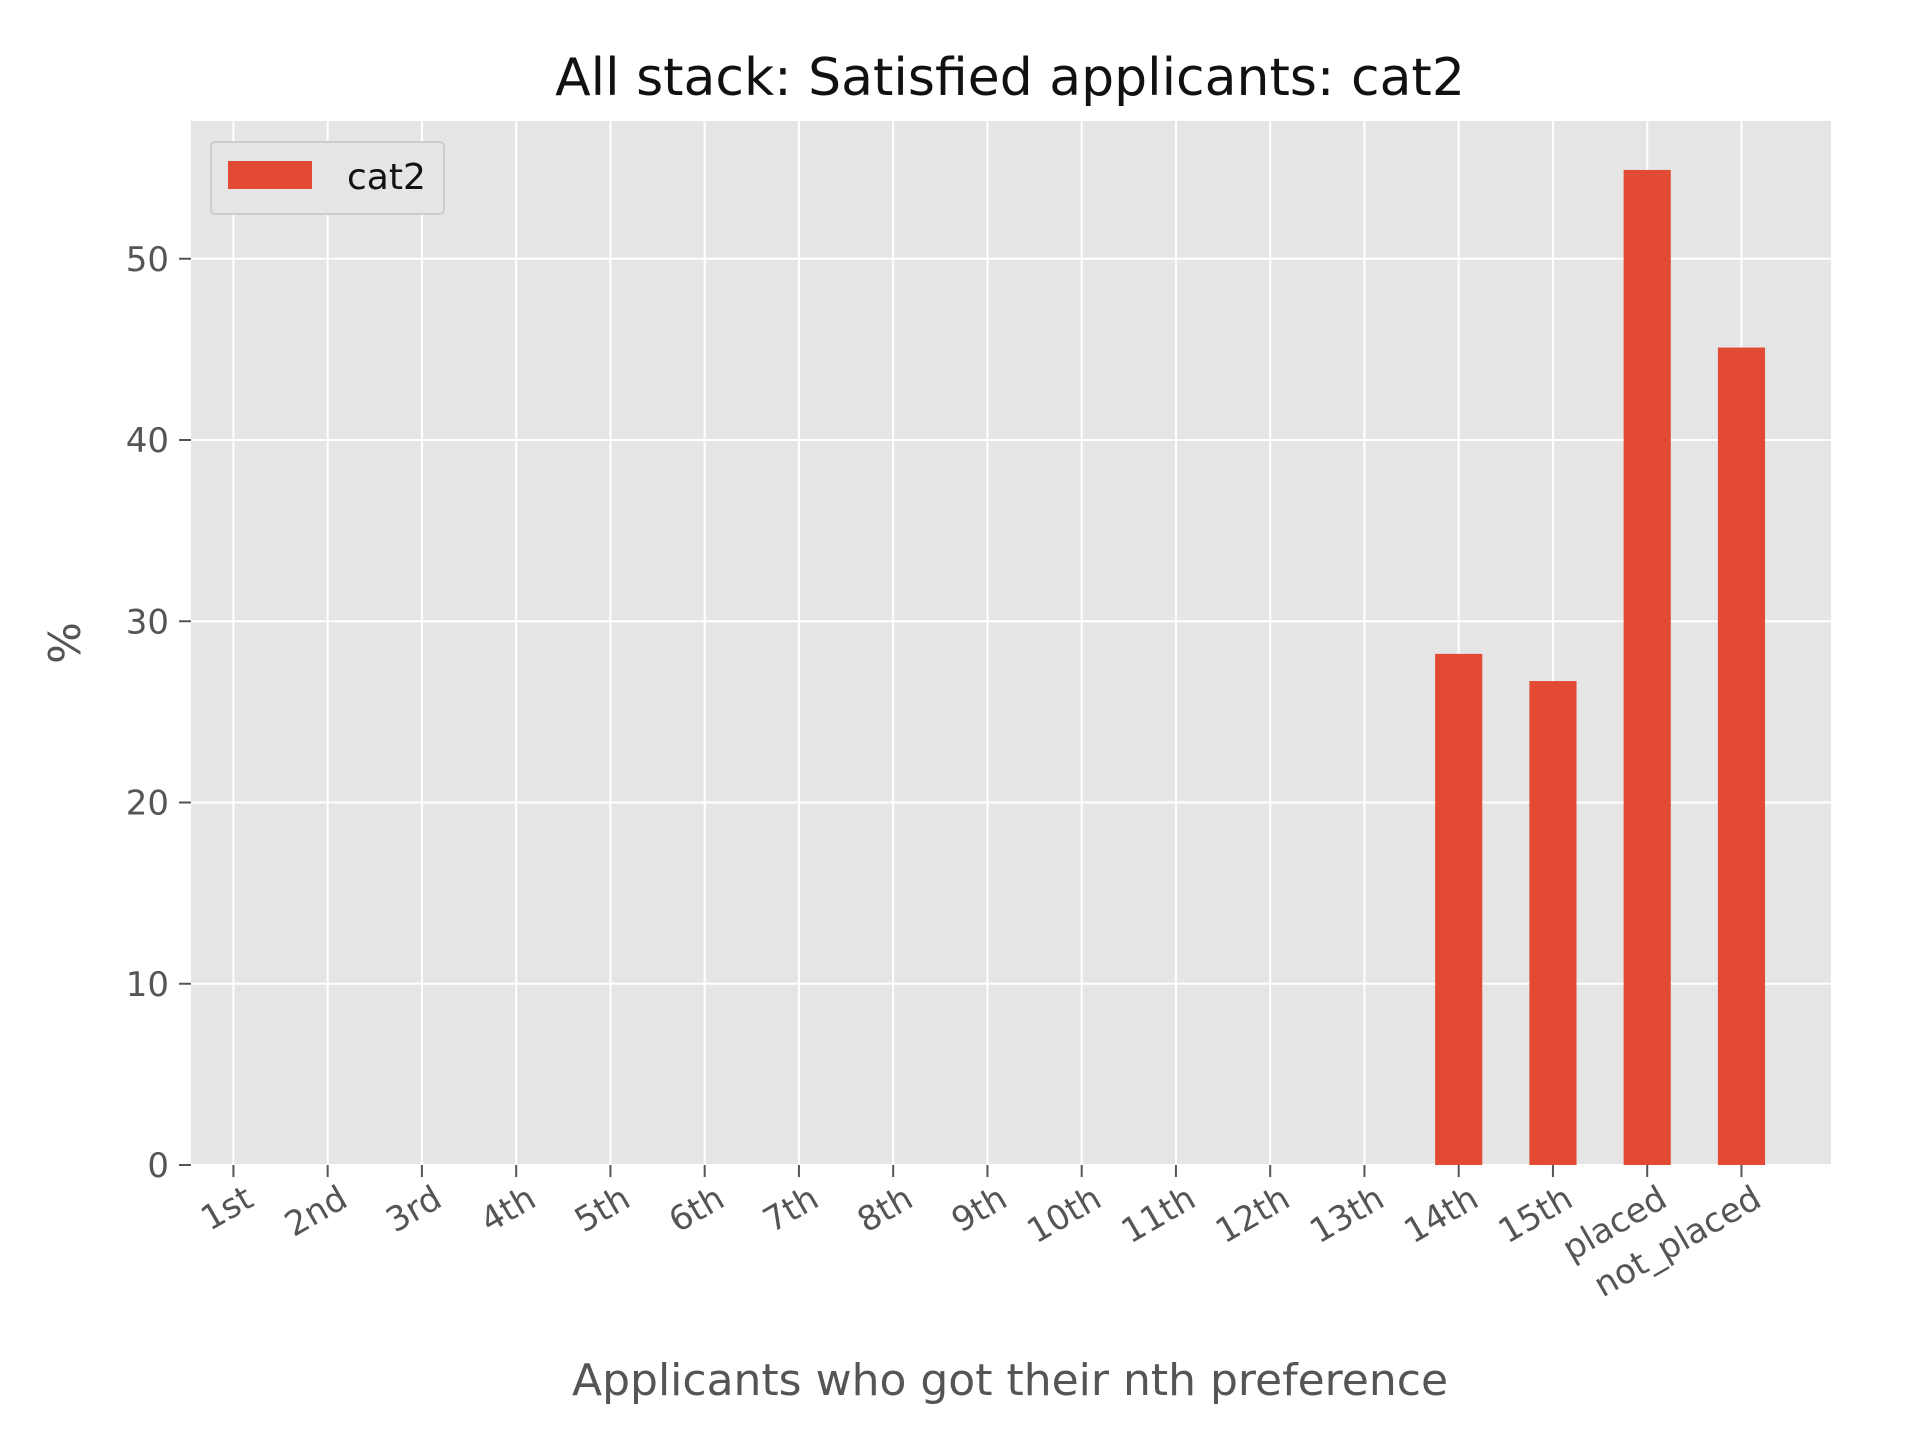 The width and height of the screenshot is (1920, 1440). What do you see at coordinates (1442, 1215) in the screenshot?
I see `x-tick-label: 14th` at bounding box center [1442, 1215].